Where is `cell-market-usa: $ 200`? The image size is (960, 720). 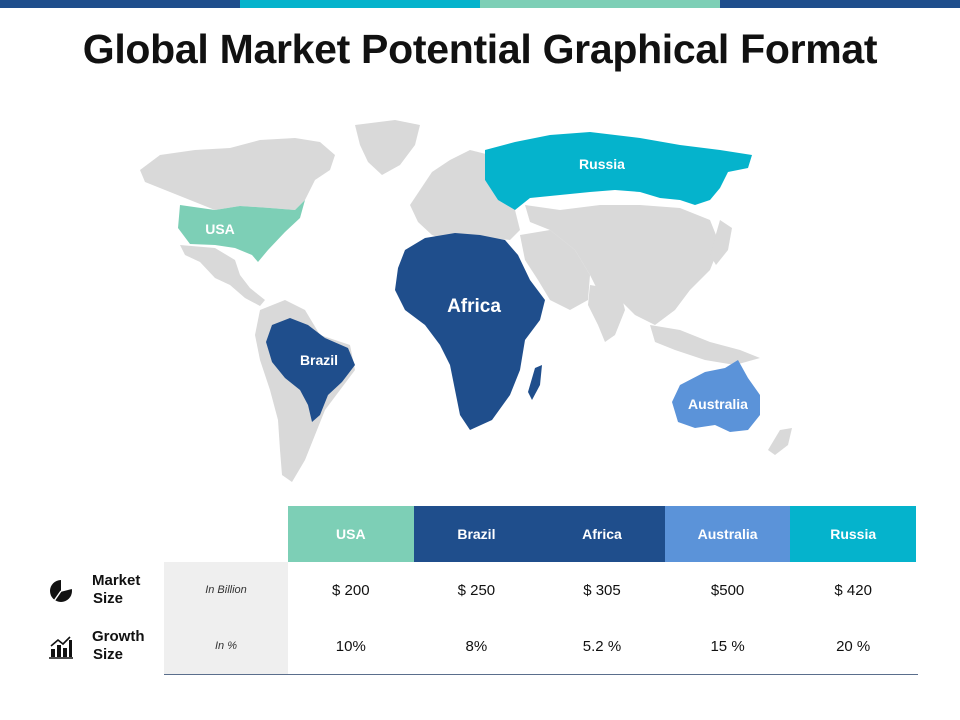
cell-market-usa: $ 200 is located at coordinates (351, 590).